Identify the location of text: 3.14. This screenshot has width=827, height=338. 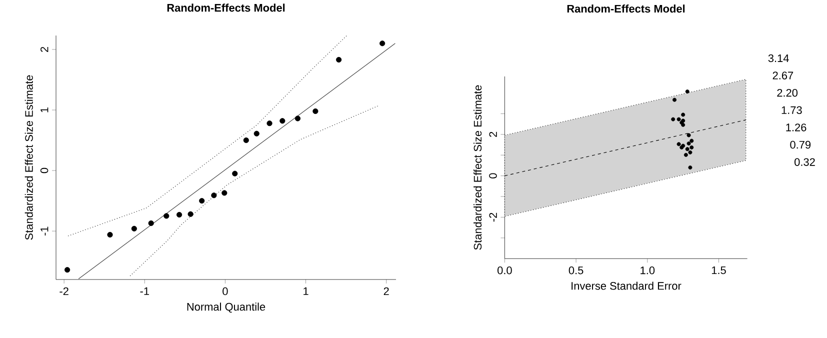
(778, 58).